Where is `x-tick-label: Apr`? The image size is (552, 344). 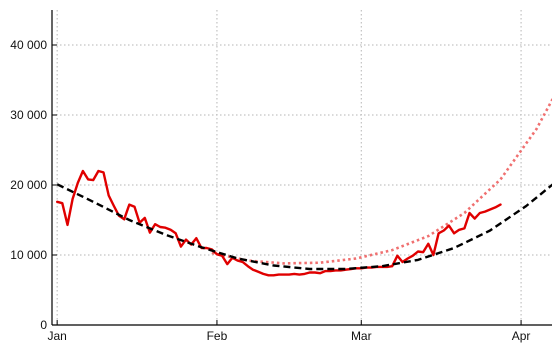
x-tick-label: Apr is located at coordinates (521, 336).